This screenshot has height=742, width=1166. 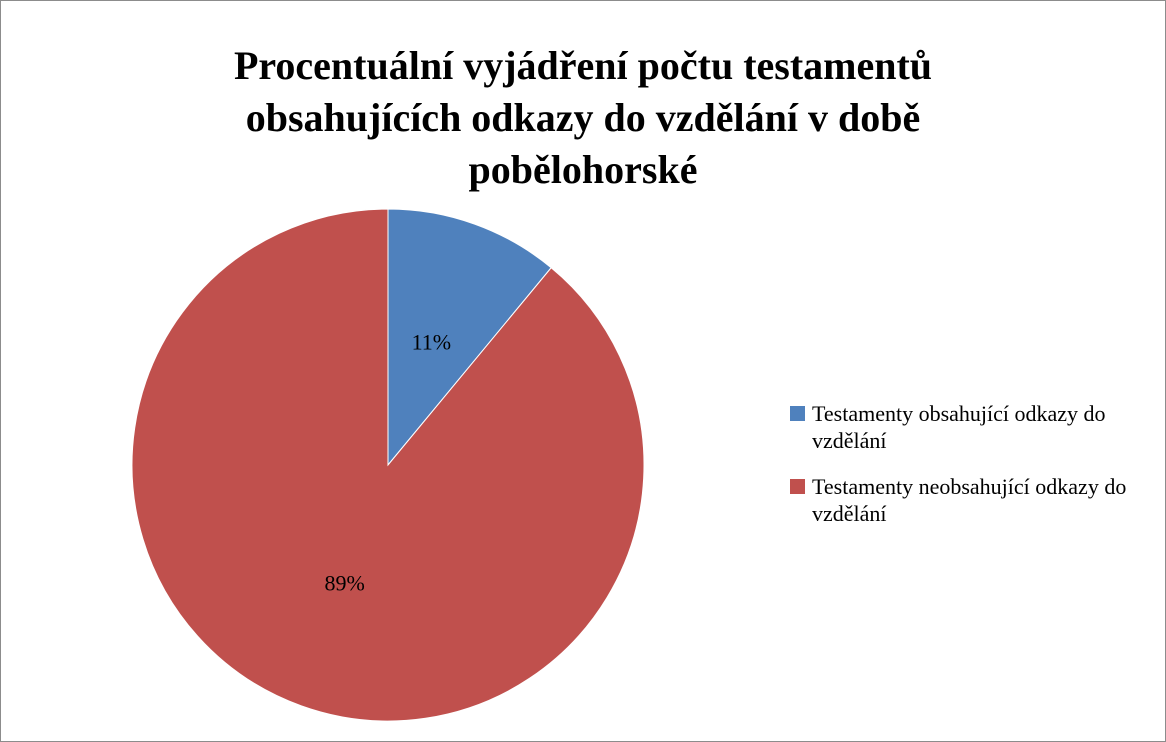 What do you see at coordinates (432, 342) in the screenshot?
I see `data-label: 11%` at bounding box center [432, 342].